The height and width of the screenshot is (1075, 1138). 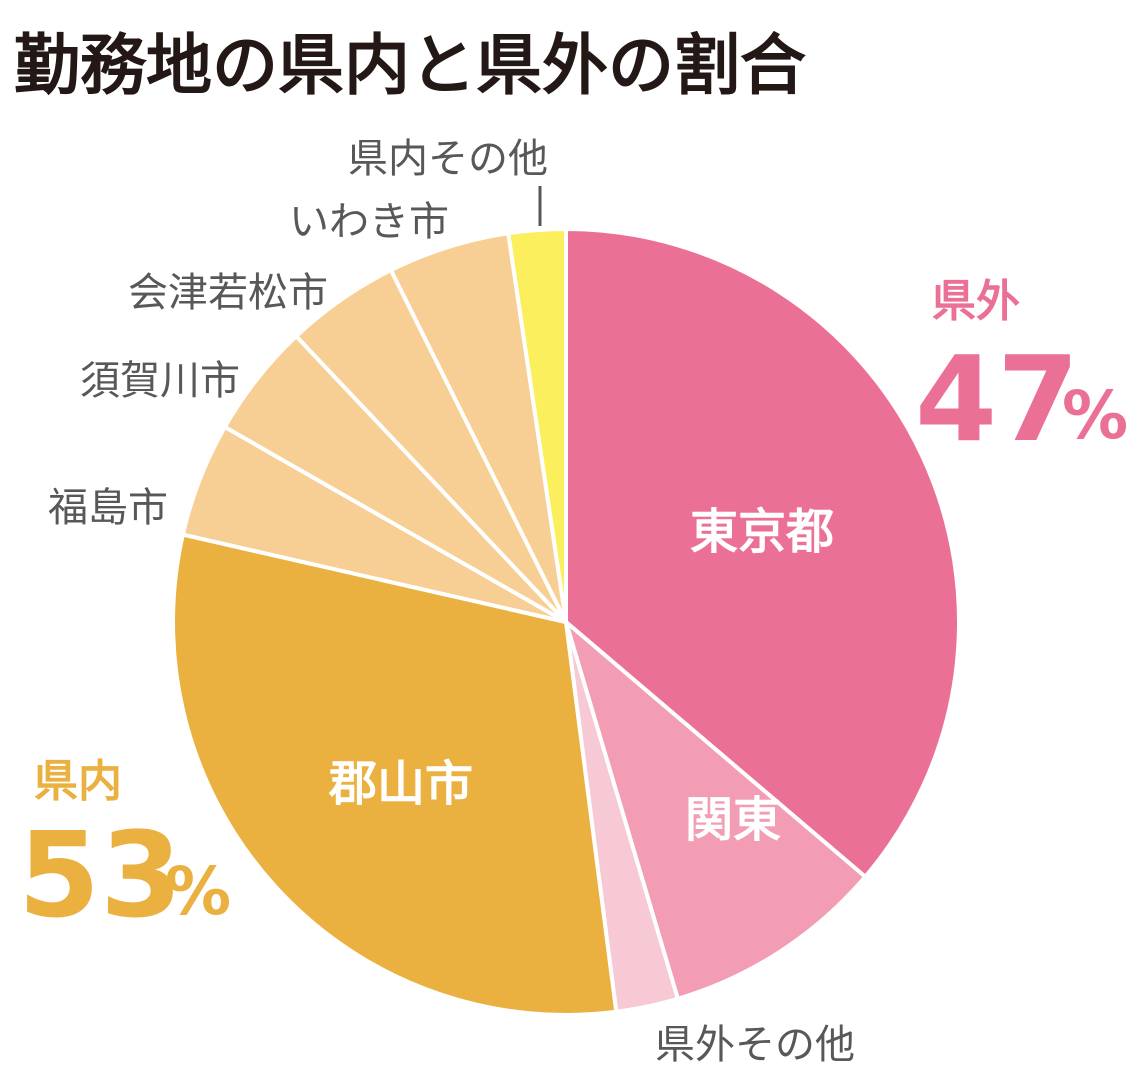 What do you see at coordinates (160, 381) in the screenshot?
I see `slice-label-5: 須賀川市` at bounding box center [160, 381].